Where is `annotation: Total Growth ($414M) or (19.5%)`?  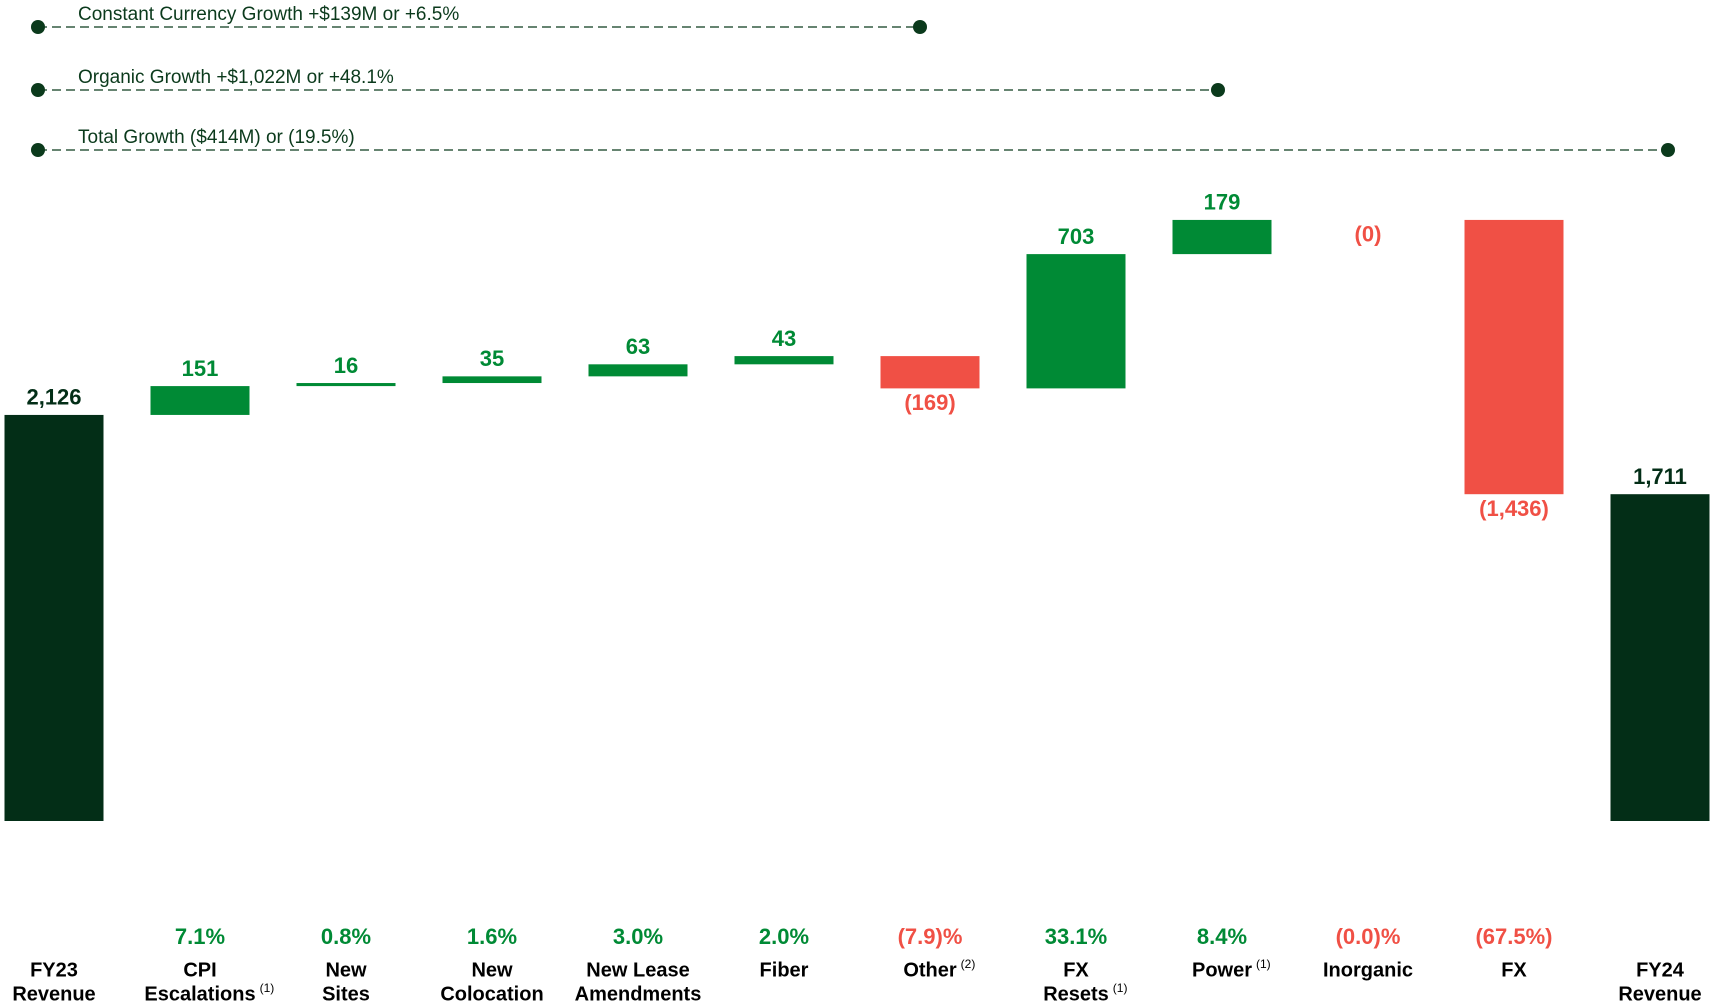 annotation: Total Growth ($414M) or (19.5%) is located at coordinates (216, 137).